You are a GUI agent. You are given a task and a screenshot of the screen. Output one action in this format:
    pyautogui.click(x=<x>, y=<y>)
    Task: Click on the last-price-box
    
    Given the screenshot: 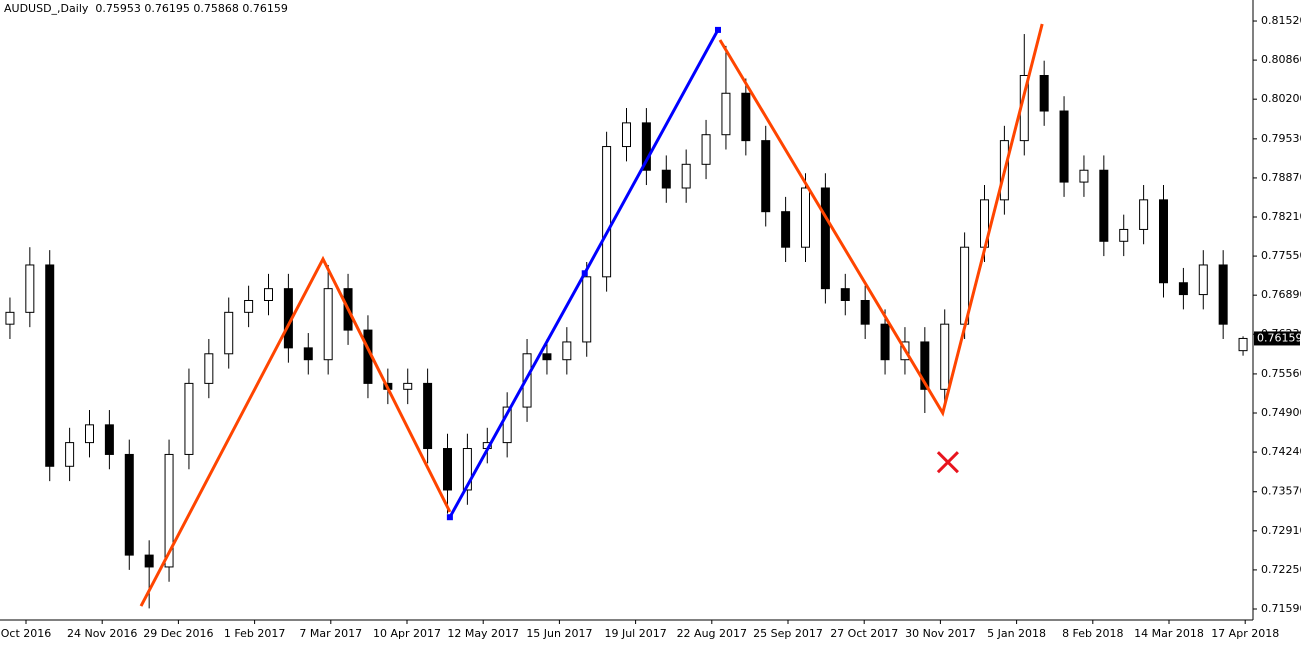 What is the action you would take?
    pyautogui.click(x=1277, y=338)
    